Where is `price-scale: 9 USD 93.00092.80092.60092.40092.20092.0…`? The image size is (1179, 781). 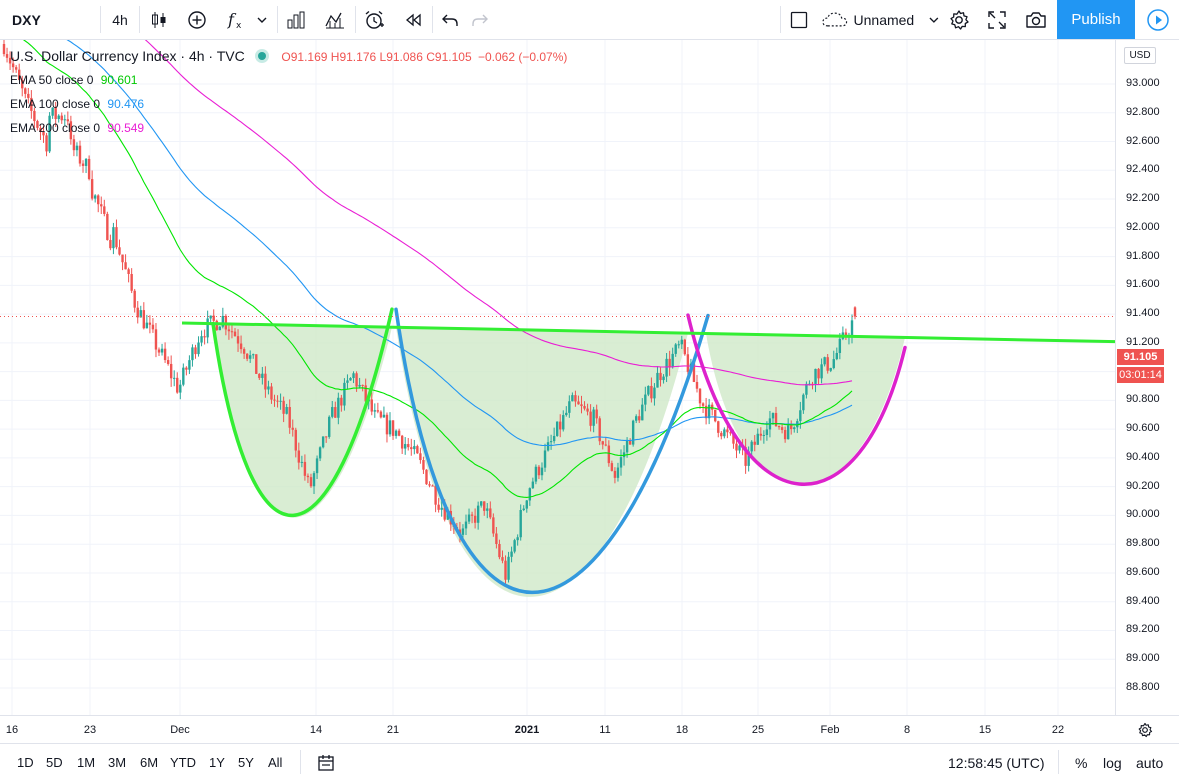 price-scale: 9 USD 93.00092.80092.60092.40092.20092.0… is located at coordinates (1147, 377).